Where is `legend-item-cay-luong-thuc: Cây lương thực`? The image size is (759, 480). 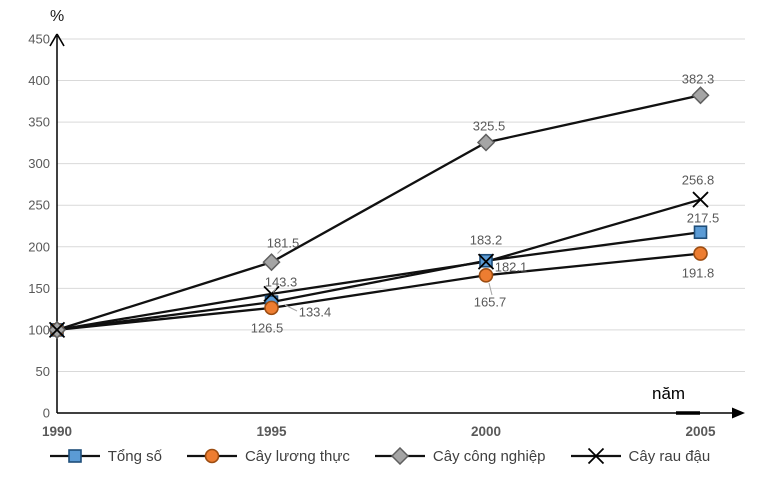
legend-item-cay-luong-thuc: Cây lương thực is located at coordinates (268, 456).